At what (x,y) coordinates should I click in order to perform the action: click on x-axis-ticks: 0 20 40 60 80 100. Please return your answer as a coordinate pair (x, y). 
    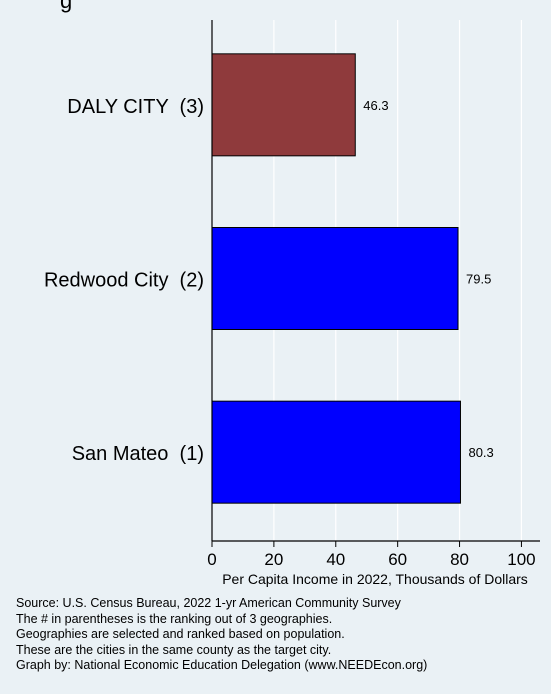
    Looking at the image, I should click on (371, 555).